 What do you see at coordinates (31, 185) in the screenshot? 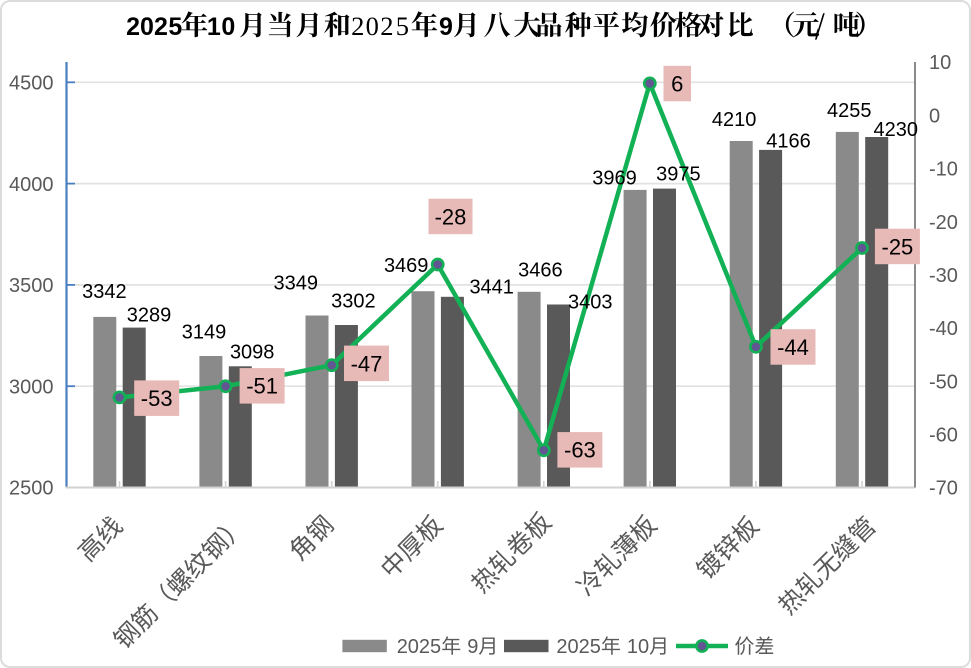
I see `svg-text: 4000` at bounding box center [31, 185].